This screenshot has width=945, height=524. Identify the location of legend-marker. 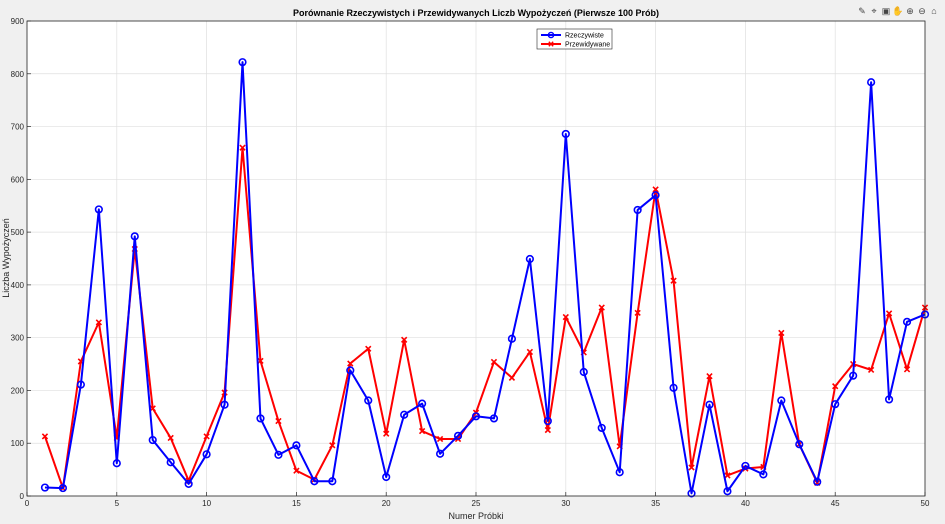
(551, 35).